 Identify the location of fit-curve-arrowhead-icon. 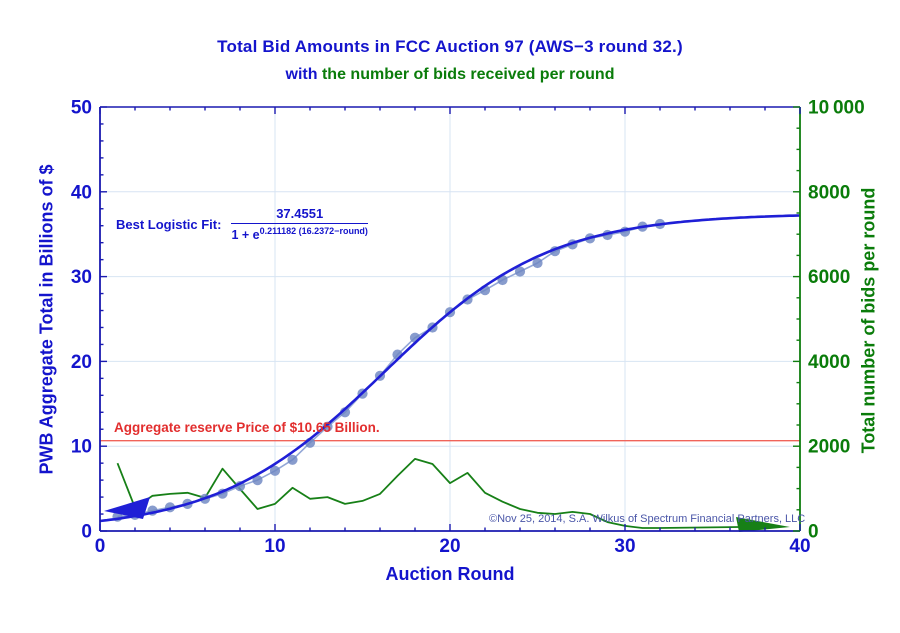
(127, 508).